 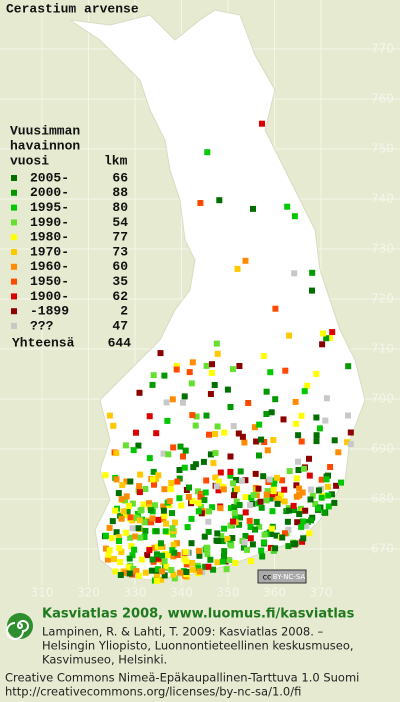 I want to click on x-label: 370, so click(x=321, y=593).